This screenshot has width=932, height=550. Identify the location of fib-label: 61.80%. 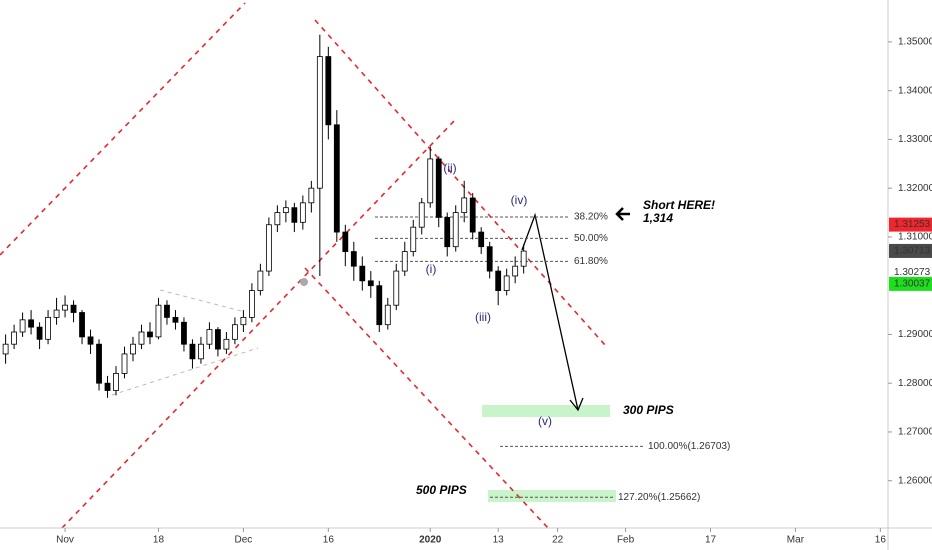
(591, 261).